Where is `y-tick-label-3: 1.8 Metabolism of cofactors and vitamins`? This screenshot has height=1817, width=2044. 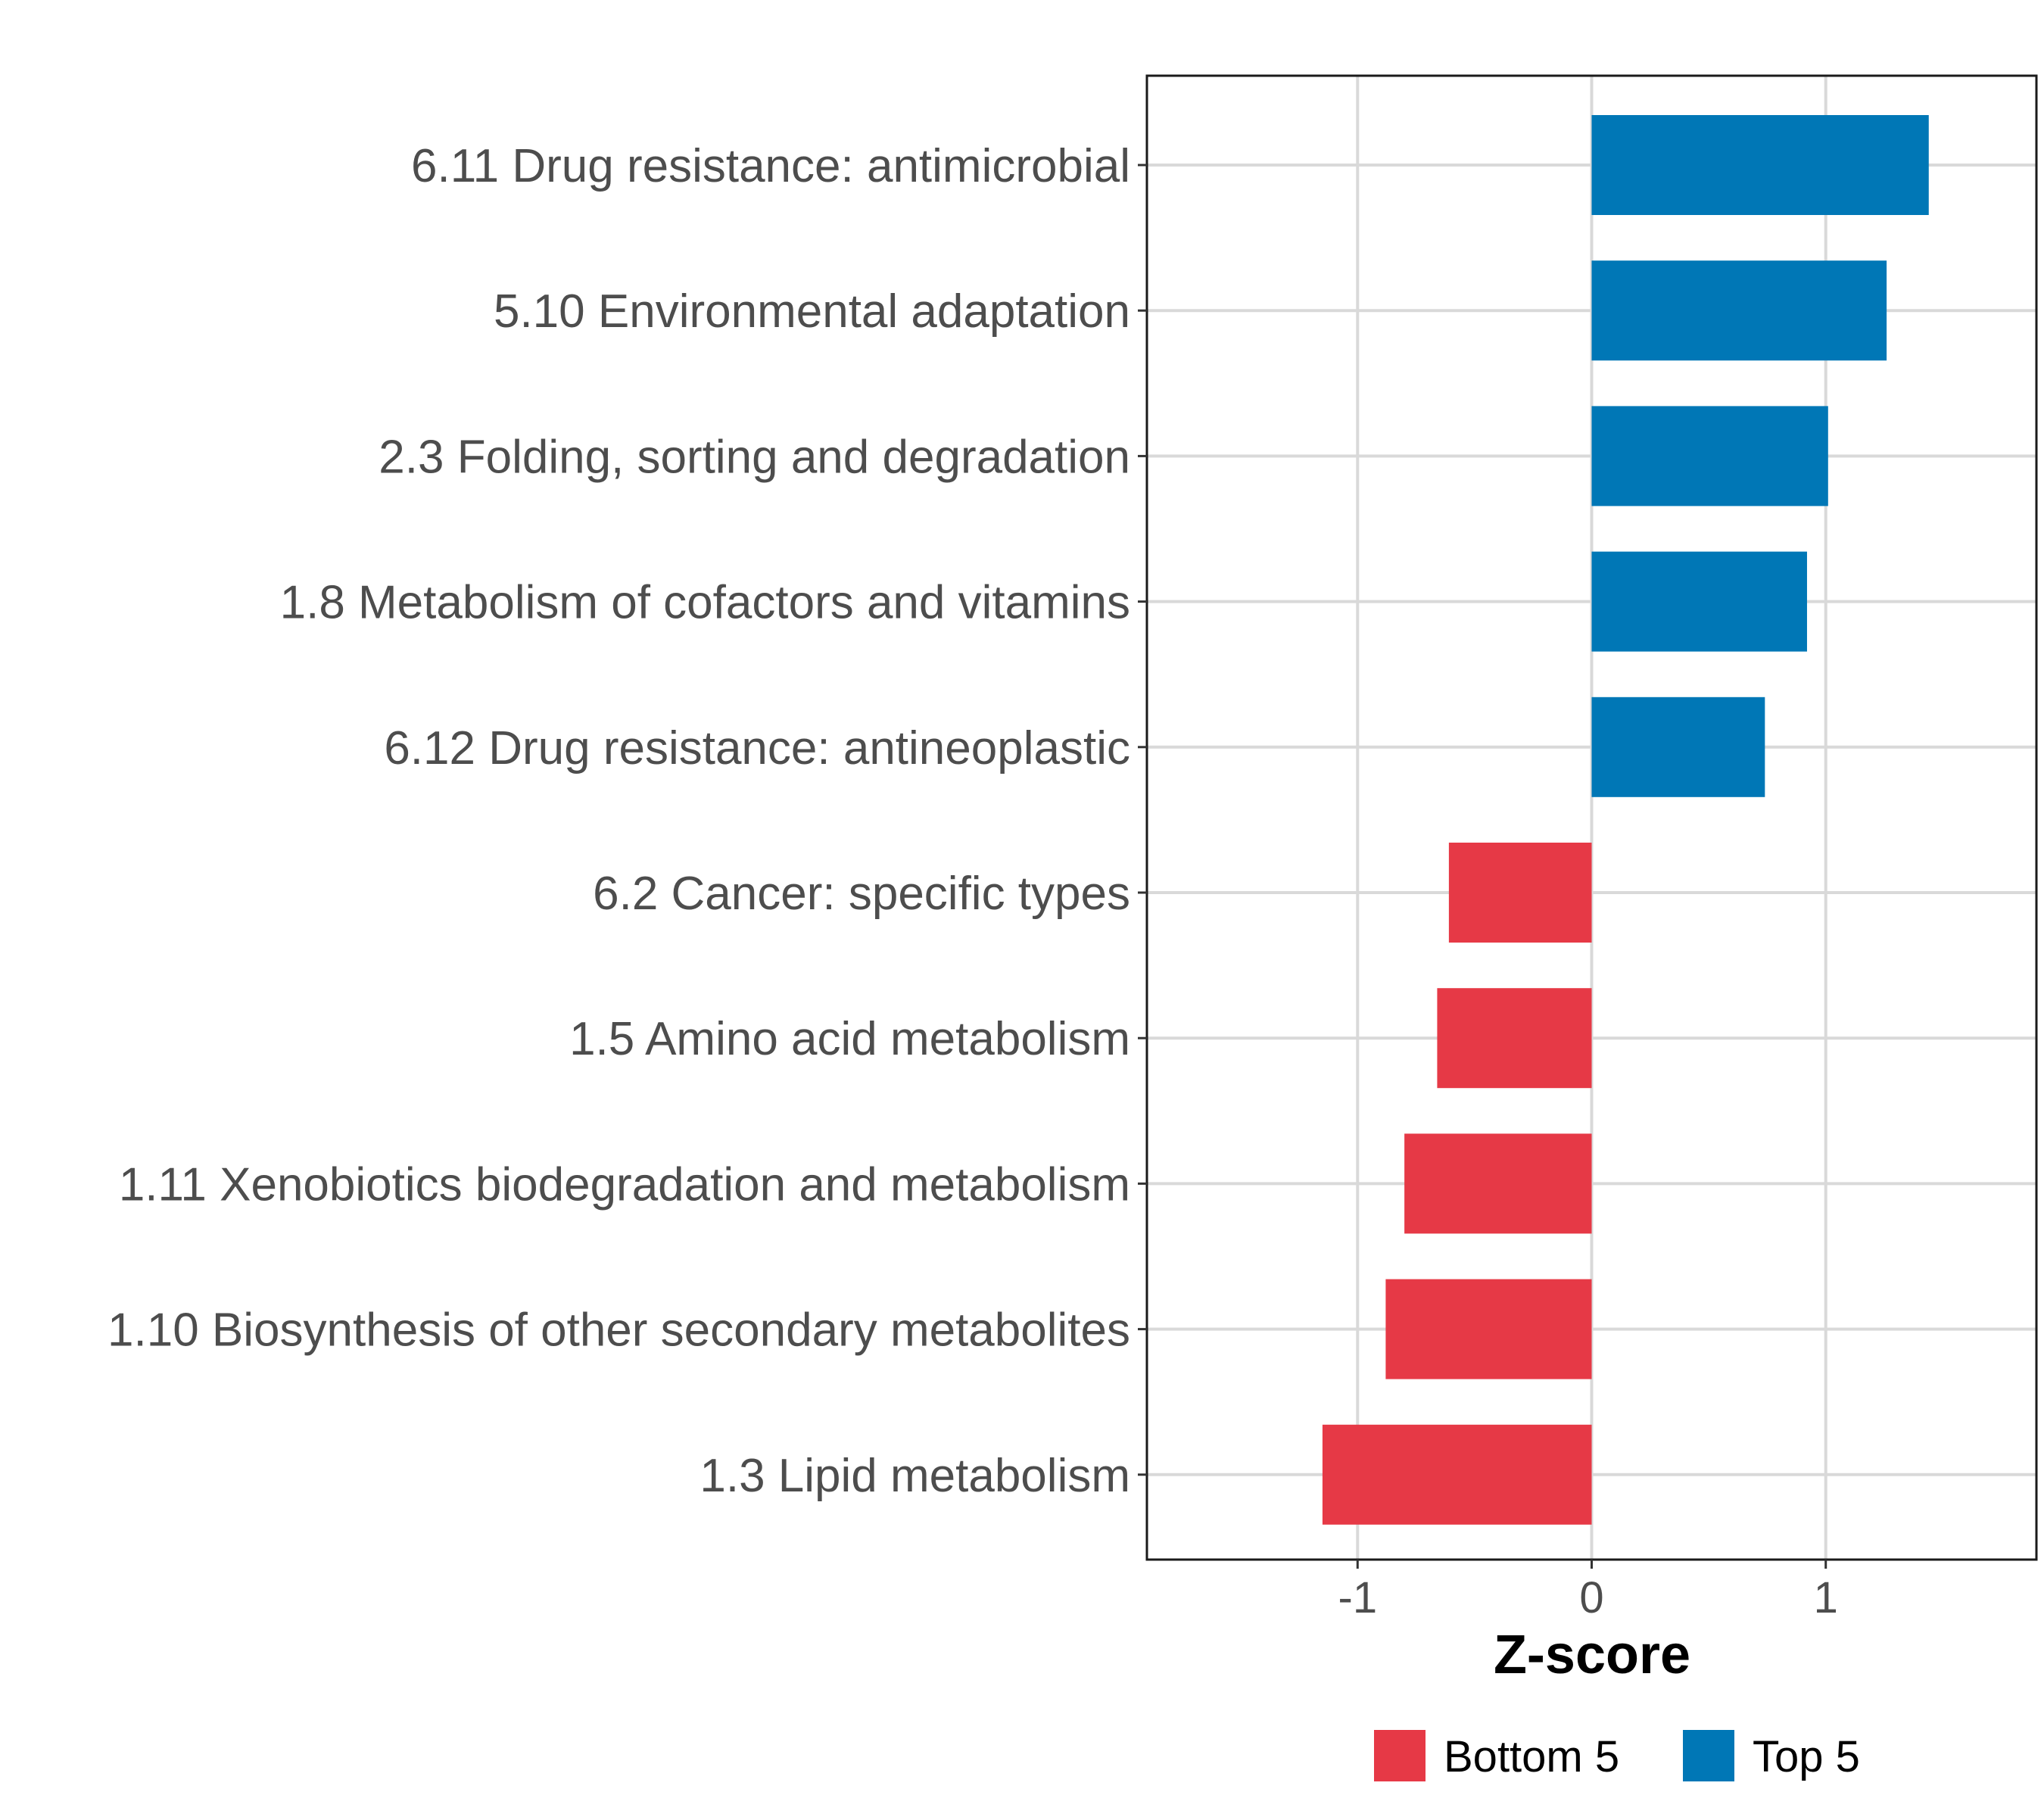 y-tick-label-3: 1.8 Metabolism of cofactors and vitamins is located at coordinates (705, 603).